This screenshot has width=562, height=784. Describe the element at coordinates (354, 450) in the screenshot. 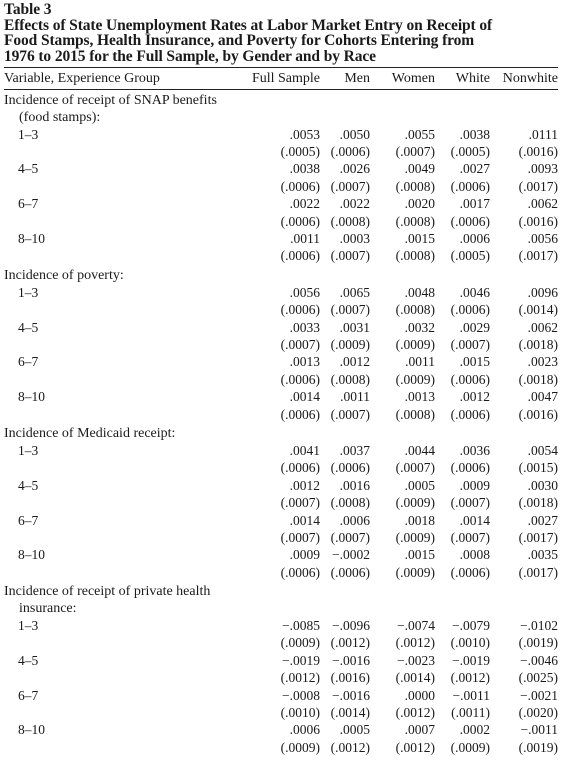

I see `cell-men-coef: .0037` at that location.